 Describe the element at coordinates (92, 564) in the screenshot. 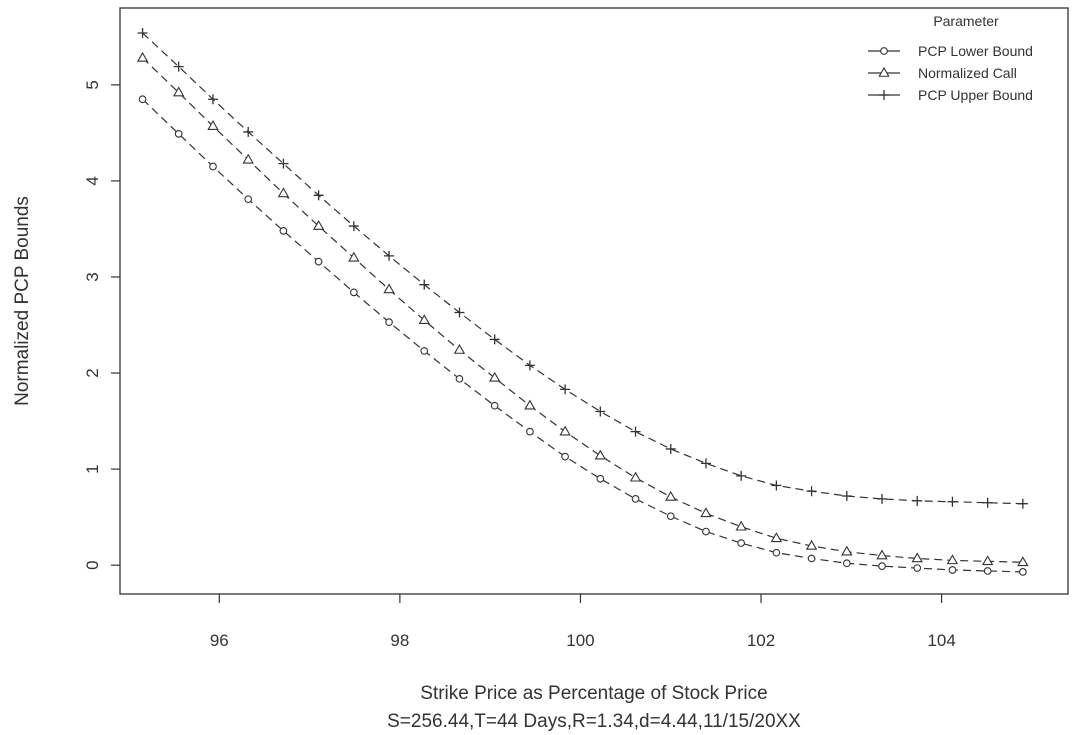

I see `y-tick-label: 0` at that location.